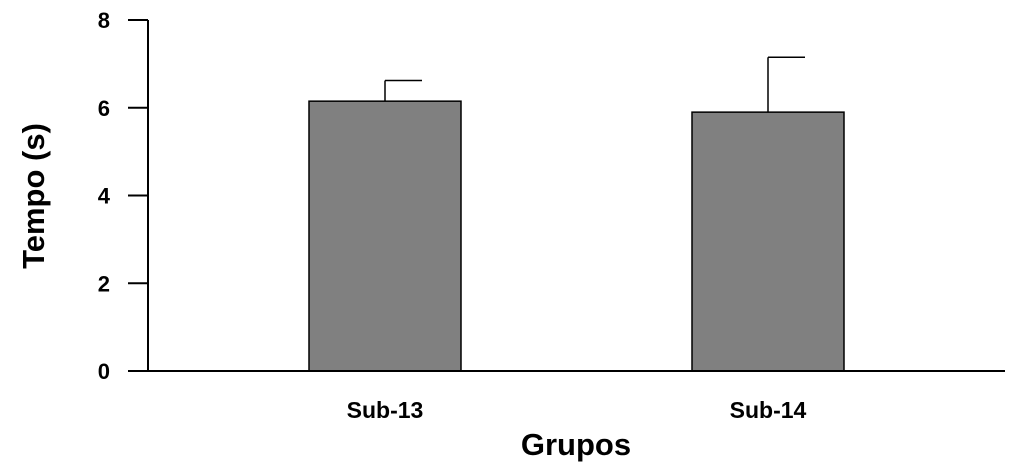 Image resolution: width=1011 pixels, height=462 pixels. I want to click on x-axis-title: Grupos, so click(576, 444).